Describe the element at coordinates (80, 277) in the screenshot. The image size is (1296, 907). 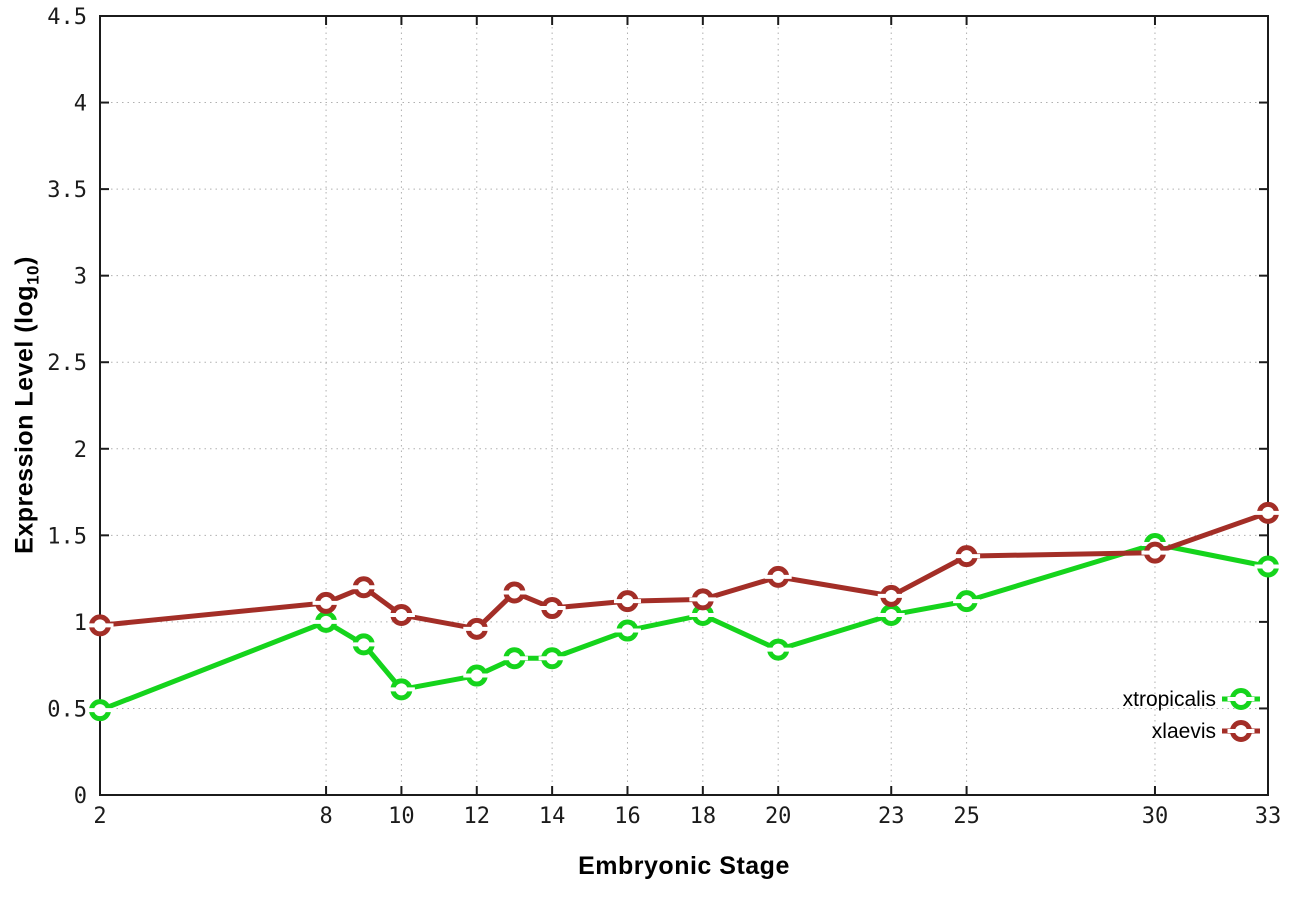
I see `y-tick-label: 3` at that location.